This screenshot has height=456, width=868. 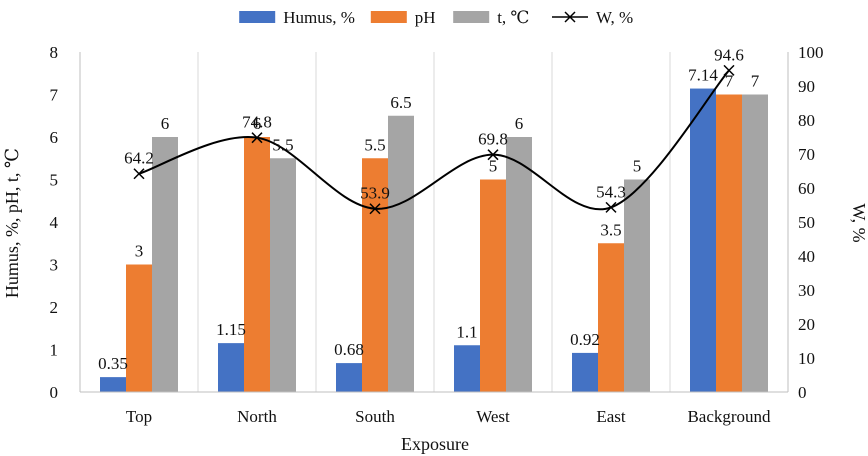 What do you see at coordinates (806, 290) in the screenshot?
I see `y2-tick-label: 30` at bounding box center [806, 290].